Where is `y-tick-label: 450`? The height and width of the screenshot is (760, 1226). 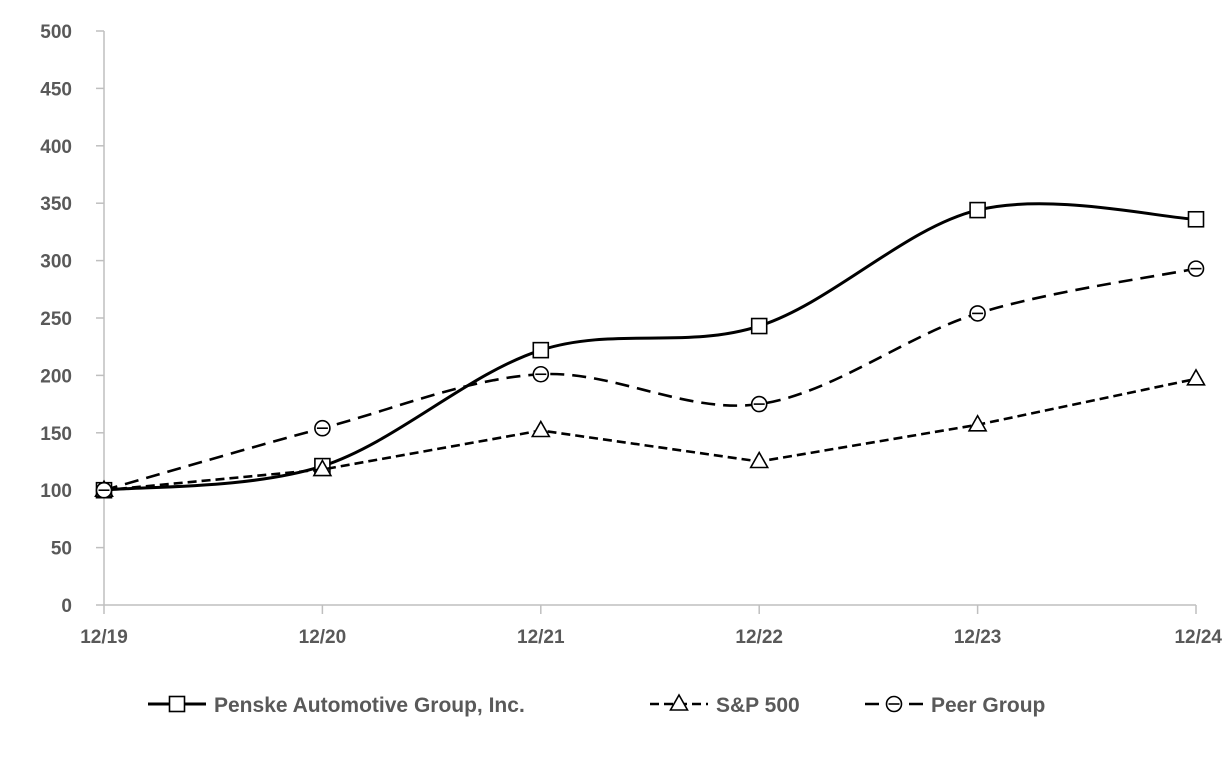
y-tick-label: 450 is located at coordinates (56, 89).